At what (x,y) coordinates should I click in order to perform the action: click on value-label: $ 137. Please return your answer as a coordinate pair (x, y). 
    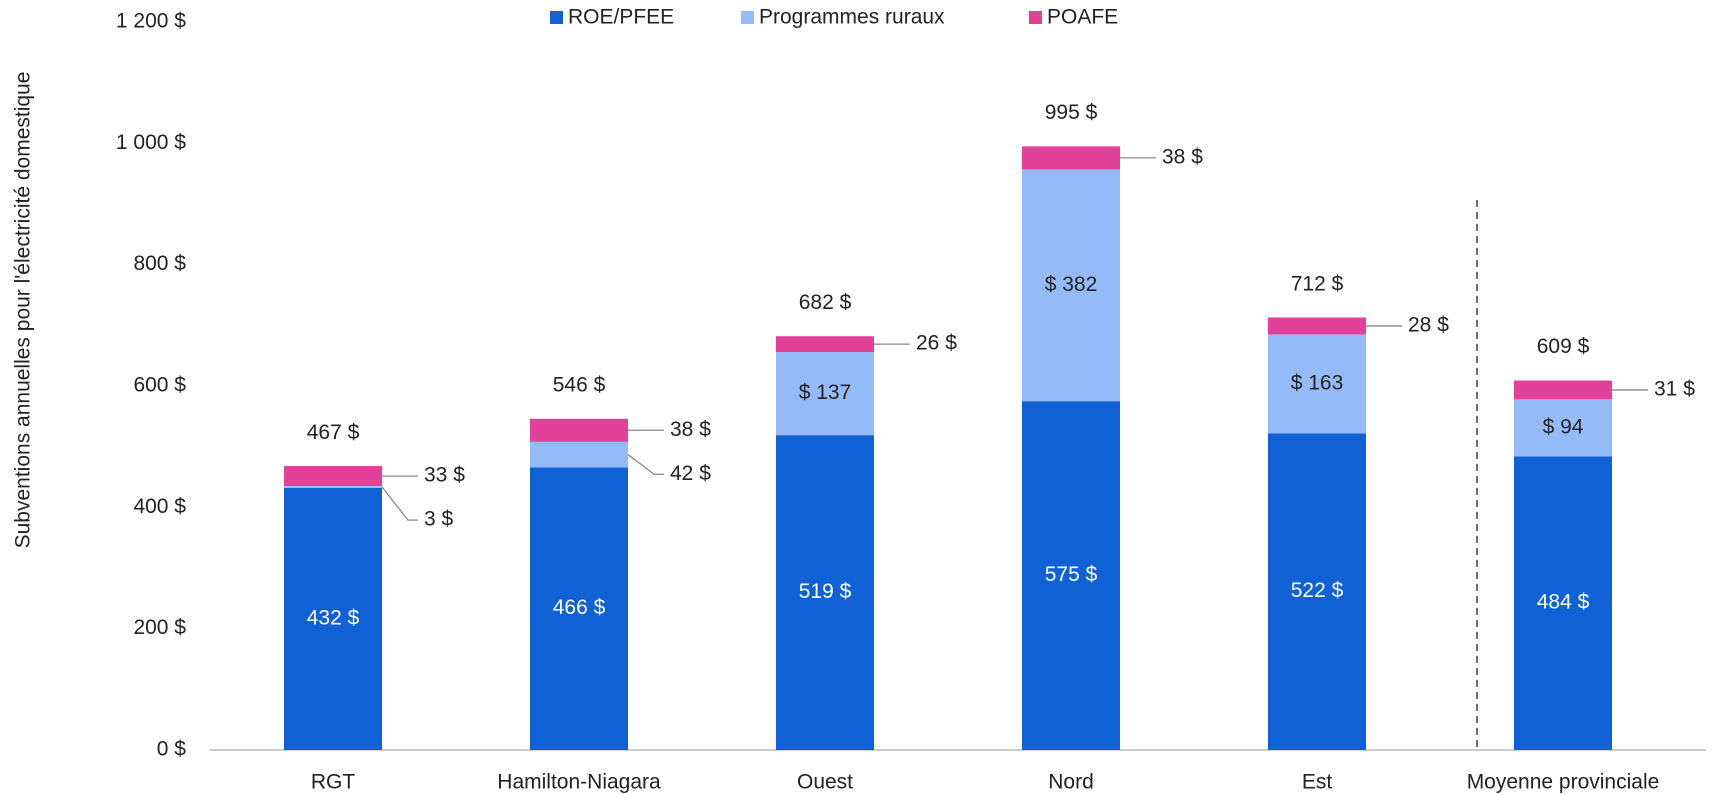
    Looking at the image, I should click on (825, 392).